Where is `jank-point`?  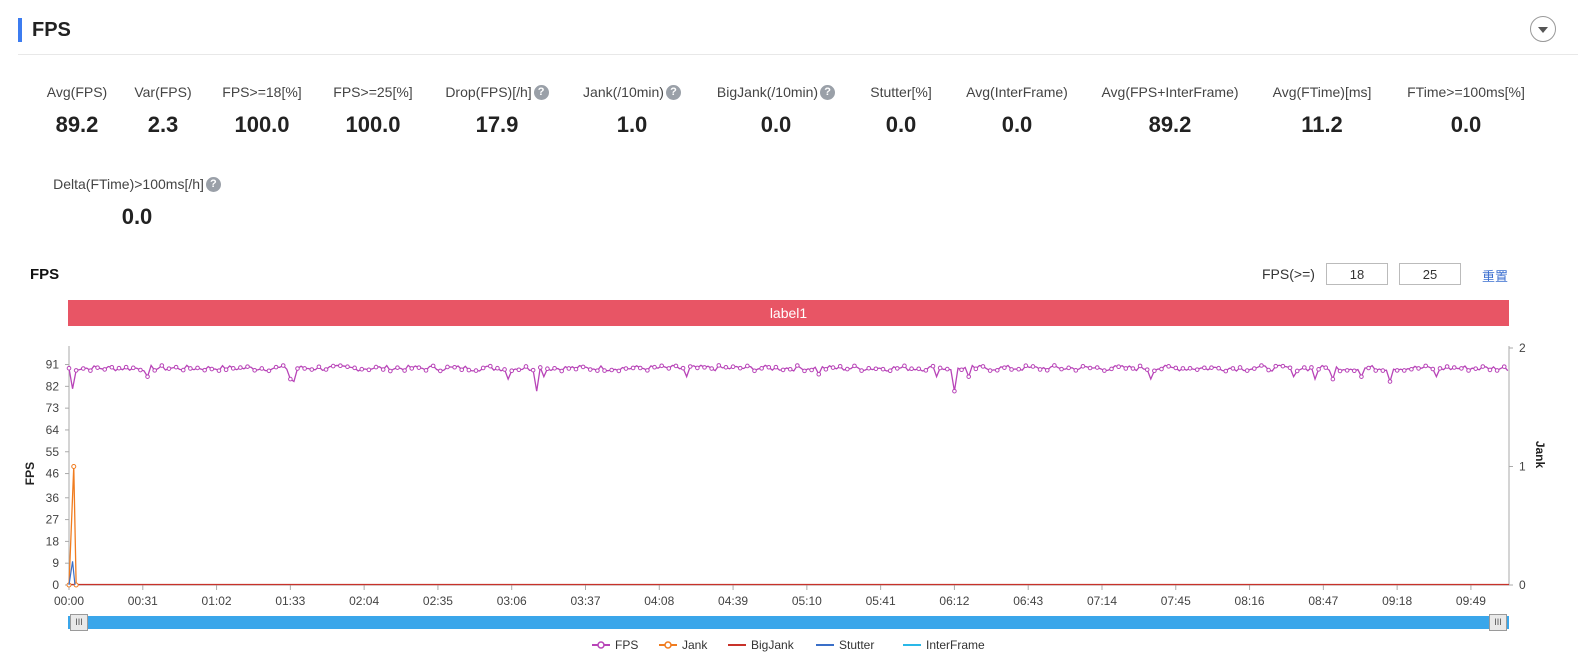 jank-point is located at coordinates (74, 466).